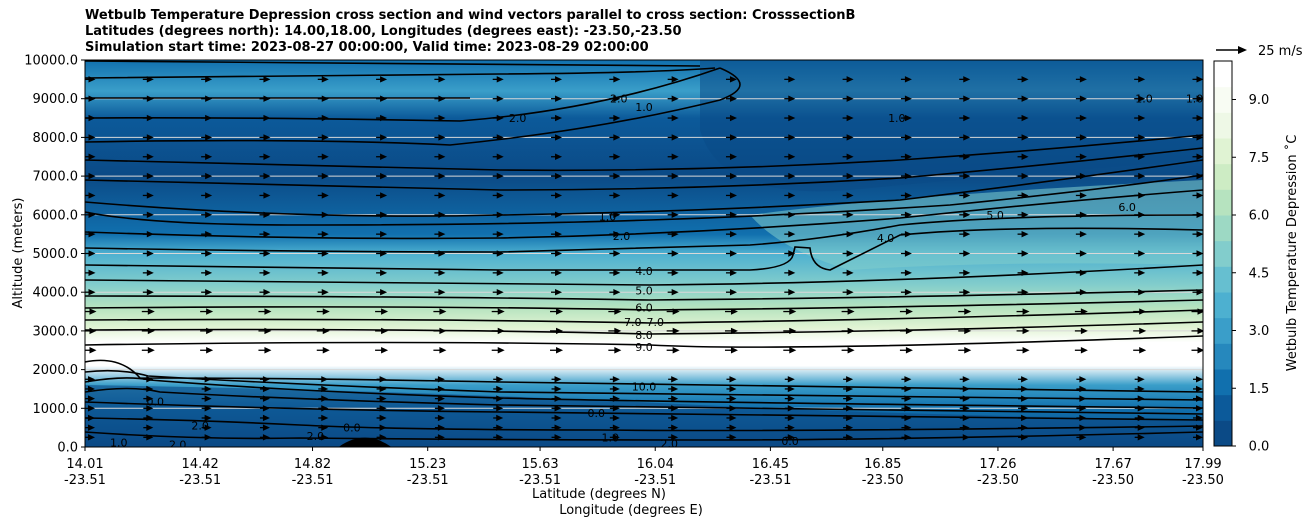  What do you see at coordinates (427, 464) in the screenshot?
I see `x-tick-label-lat: 15.23` at bounding box center [427, 464].